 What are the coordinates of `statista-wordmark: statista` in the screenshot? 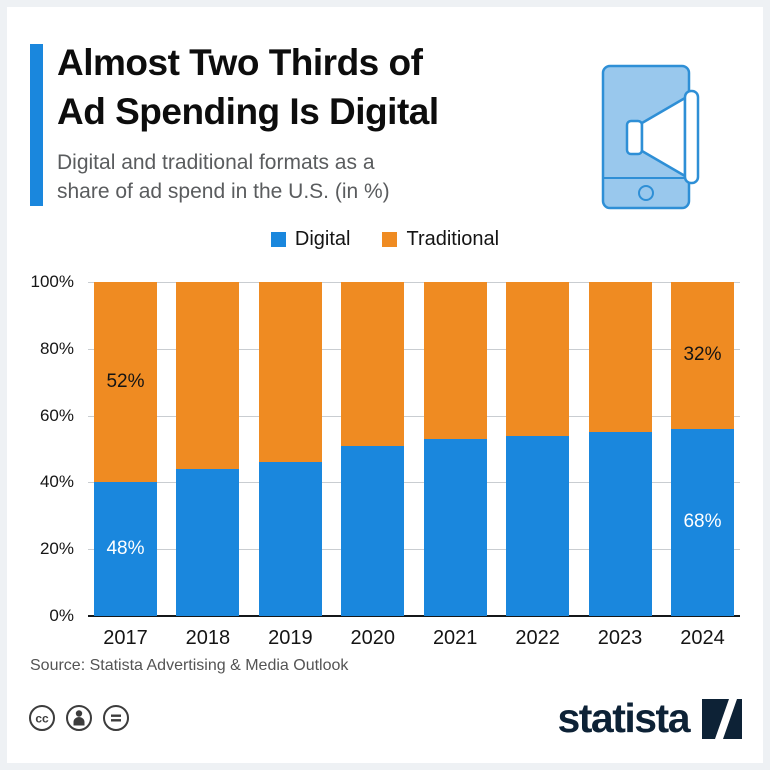 It's located at (623, 718).